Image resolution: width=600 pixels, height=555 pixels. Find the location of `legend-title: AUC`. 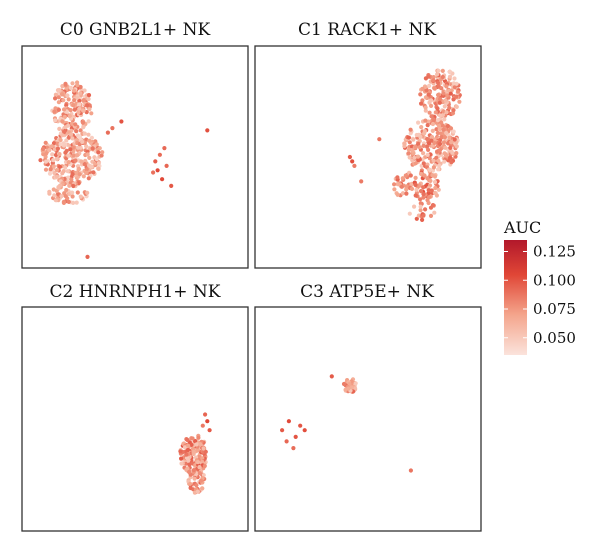

legend-title: AUC is located at coordinates (522, 227).